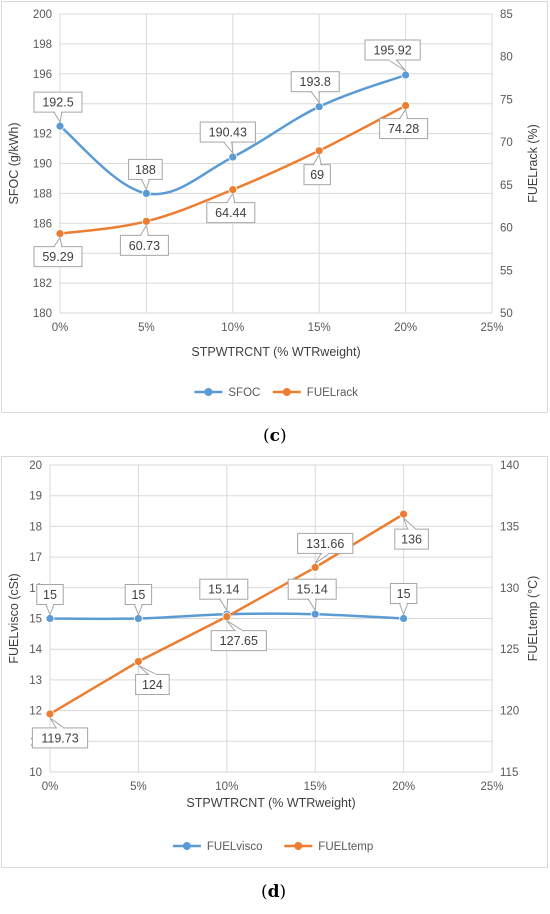  I want to click on caption-c: (c), so click(275, 436).